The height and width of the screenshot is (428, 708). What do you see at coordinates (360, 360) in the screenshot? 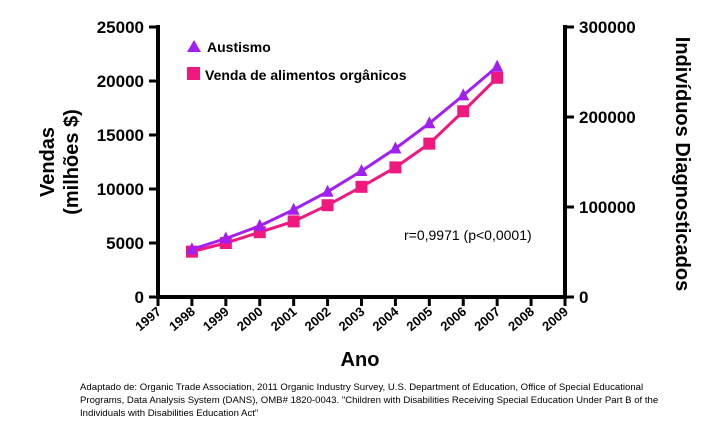
I see `x-axis-label: Ano` at bounding box center [360, 360].